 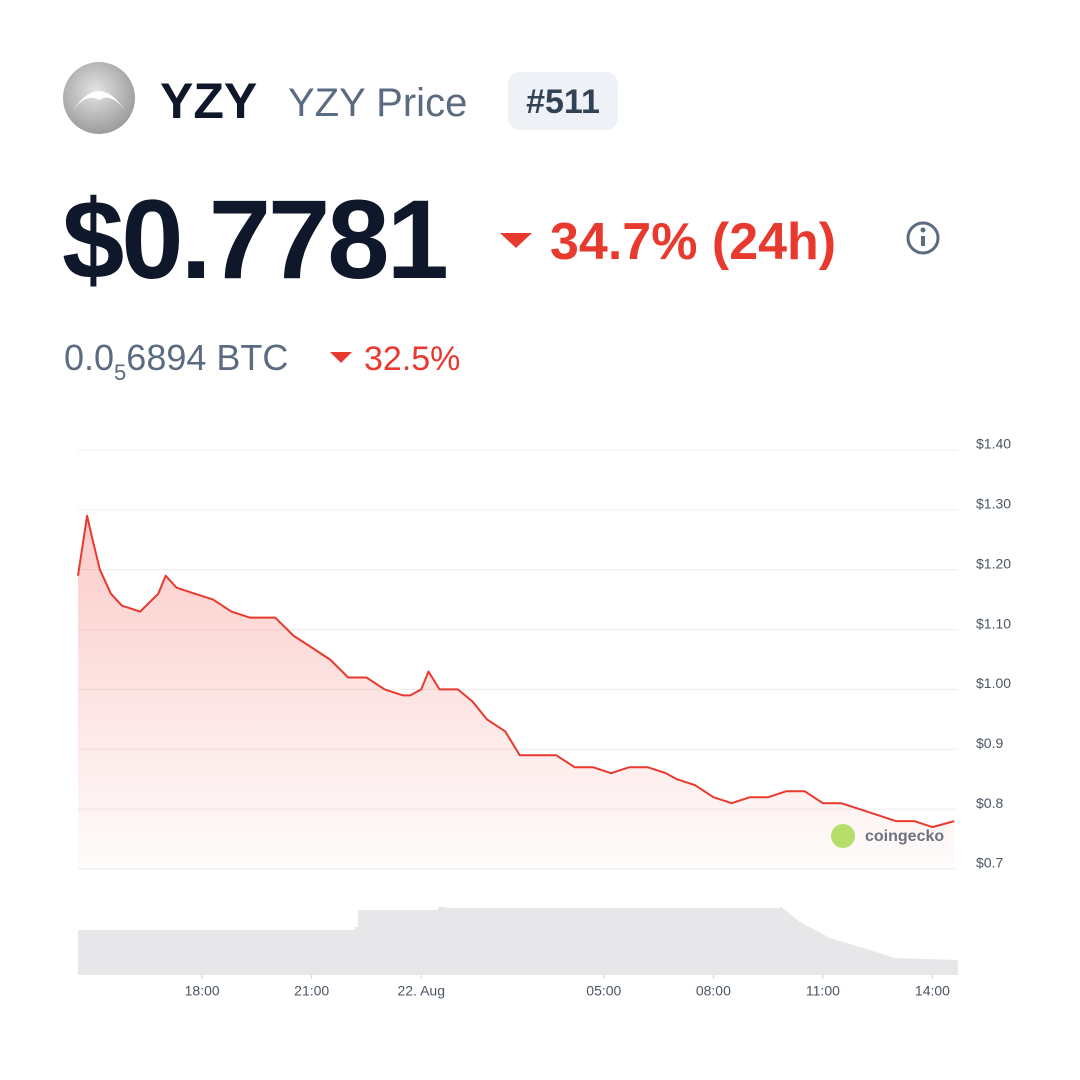 I want to click on change-24h: 34.7% (24h), so click(x=693, y=242).